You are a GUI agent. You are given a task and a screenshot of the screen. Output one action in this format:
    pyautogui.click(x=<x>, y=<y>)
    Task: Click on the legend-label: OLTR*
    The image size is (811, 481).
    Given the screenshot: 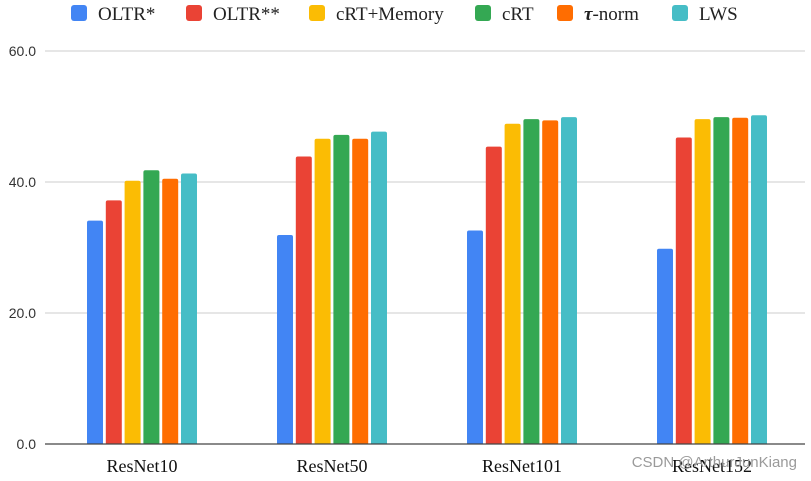 What is the action you would take?
    pyautogui.click(x=126, y=14)
    